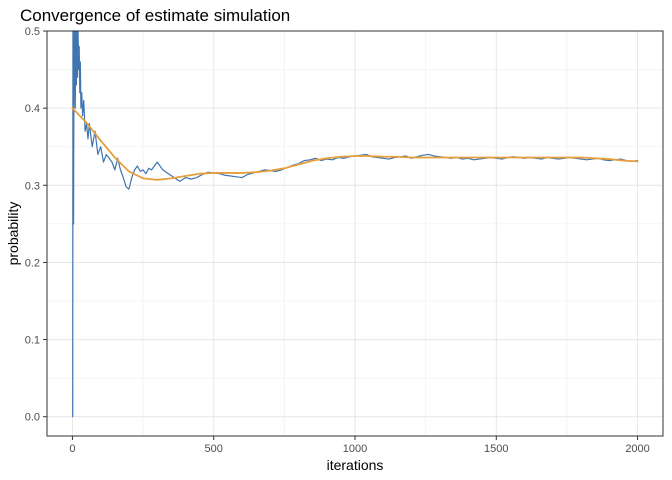 The width and height of the screenshot is (672, 480). Describe the element at coordinates (355, 144) in the screenshot. I see `smooth-trend-line` at that location.